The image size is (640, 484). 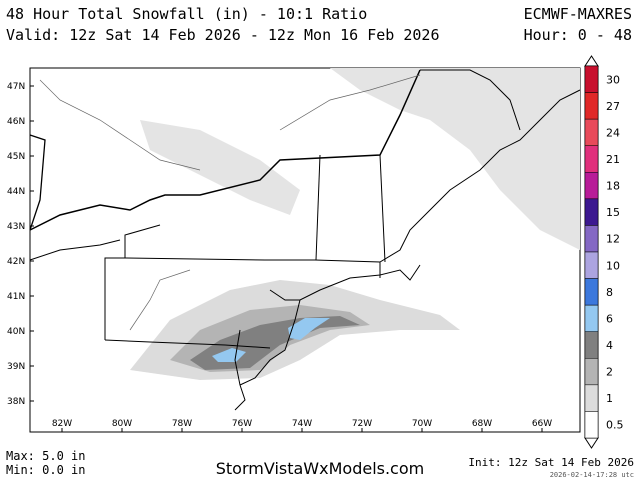 I want to click on colorbar-label: 8, so click(x=609, y=292).